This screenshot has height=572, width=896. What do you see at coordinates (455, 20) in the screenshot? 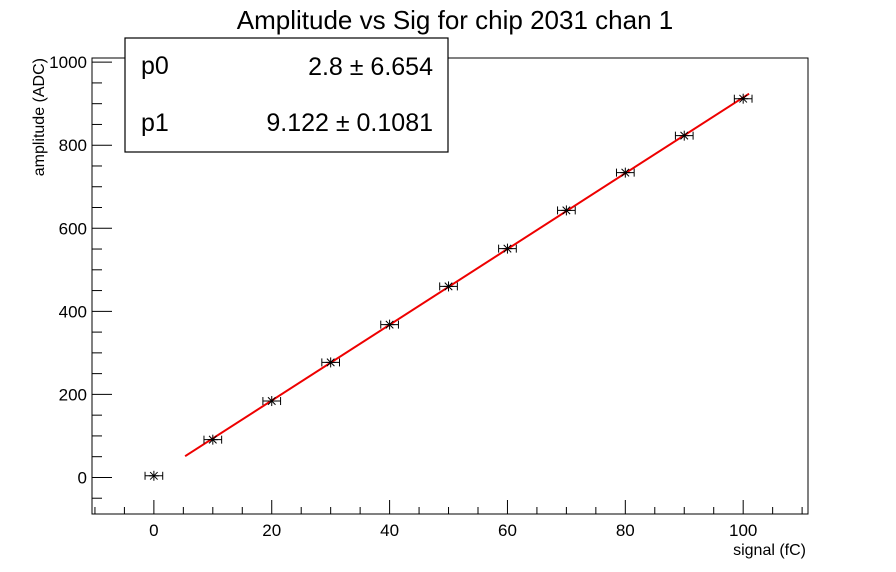
I see `chart-title: Amplitude vs Sig for chip 2031 chan 1` at bounding box center [455, 20].